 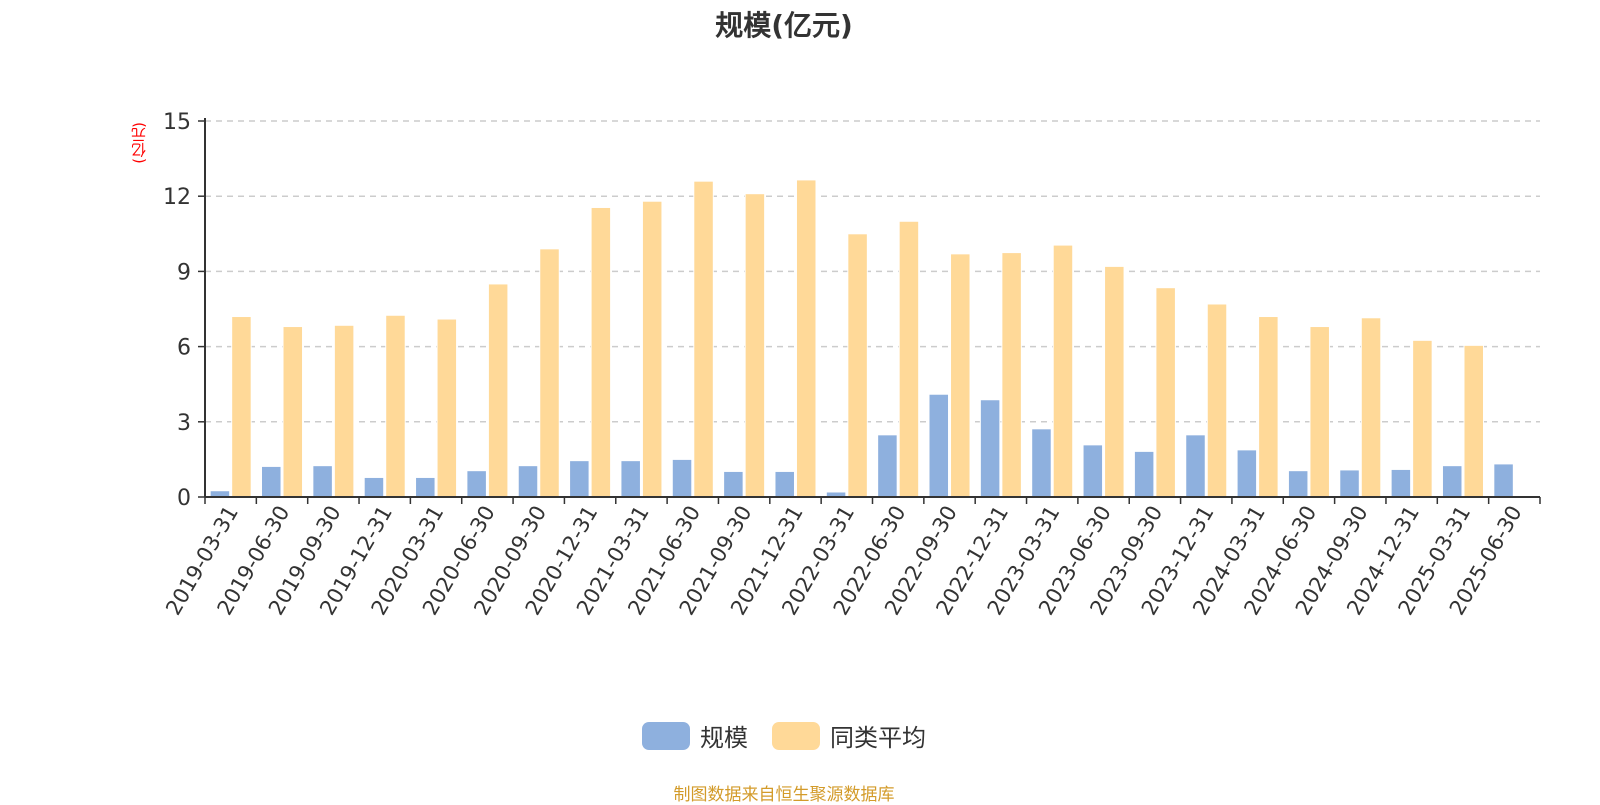 I want to click on source-note: 制图数据来自恒生聚源数据库, so click(x=784, y=795).